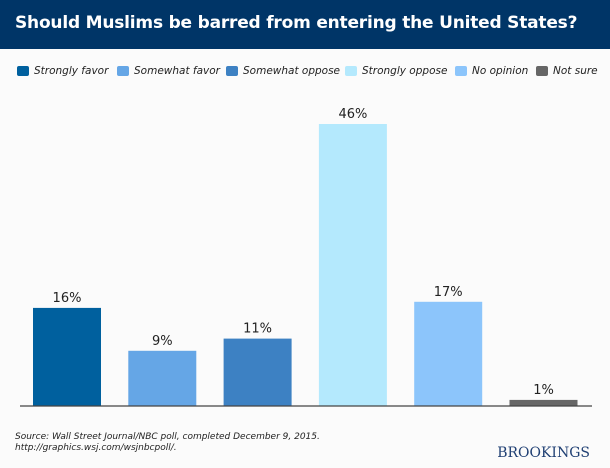 Image resolution: width=610 pixels, height=468 pixels. I want to click on legend-item-somewhat-favor: Somewhat favor, so click(168, 71).